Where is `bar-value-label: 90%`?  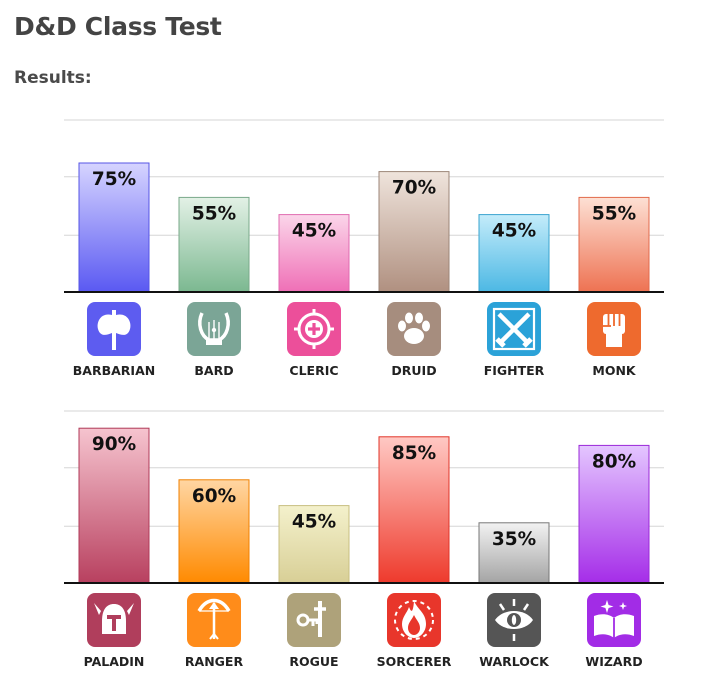 bar-value-label: 90% is located at coordinates (114, 444).